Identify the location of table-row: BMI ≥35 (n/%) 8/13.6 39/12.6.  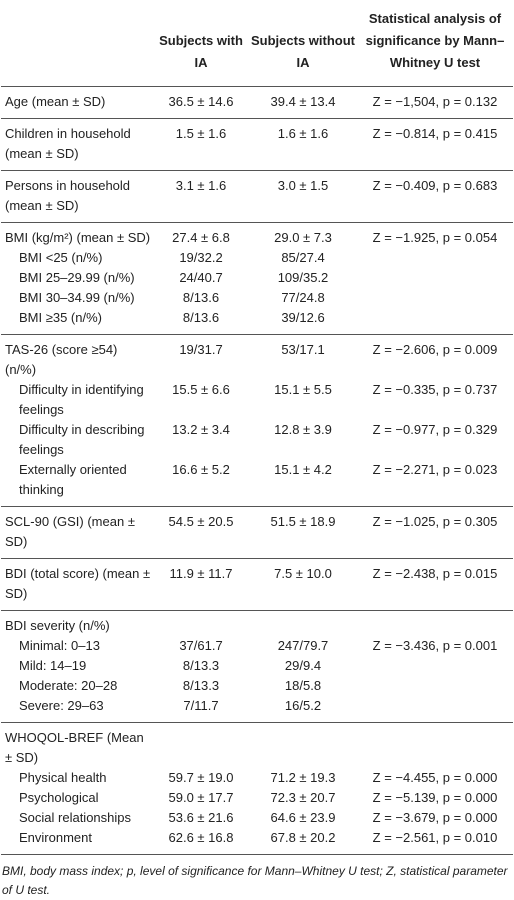
(257, 321).